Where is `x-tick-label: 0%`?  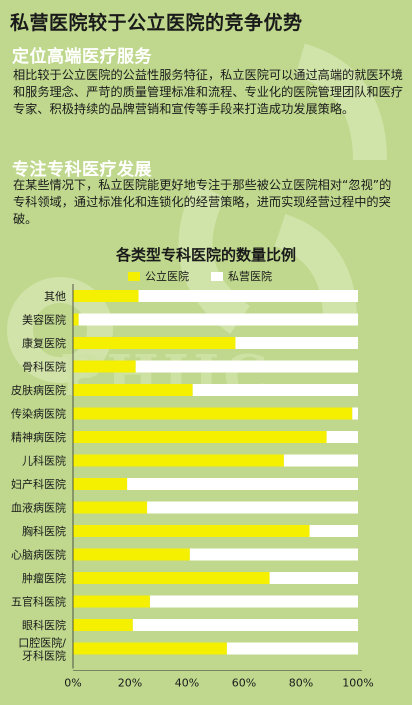 x-tick-label: 0% is located at coordinates (72, 683).